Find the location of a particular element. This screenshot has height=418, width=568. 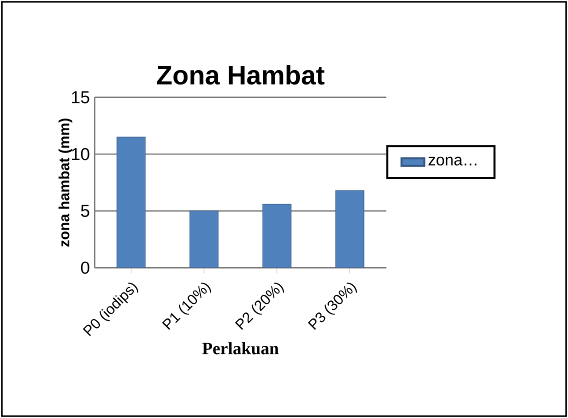

y-tick-label: 5 is located at coordinates (85, 210).